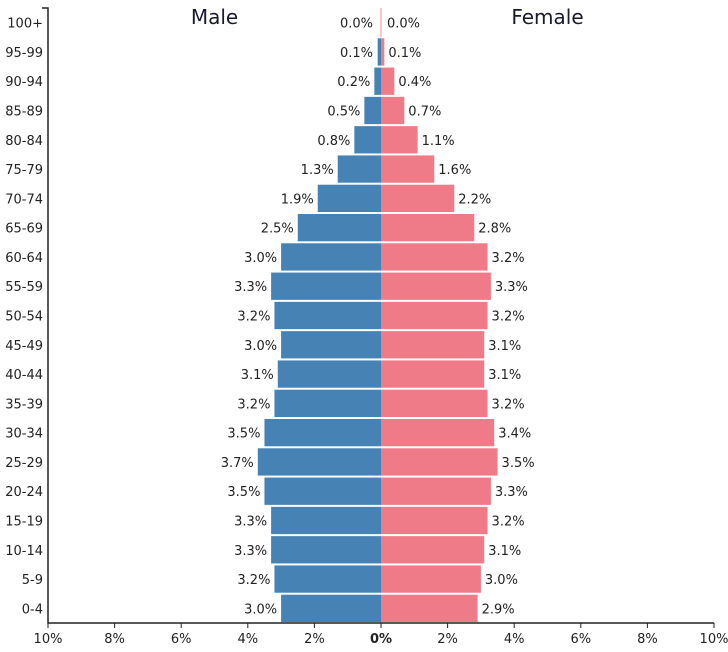 The width and height of the screenshot is (728, 652). What do you see at coordinates (237, 463) in the screenshot?
I see `data-label-male: 3.7%` at bounding box center [237, 463].